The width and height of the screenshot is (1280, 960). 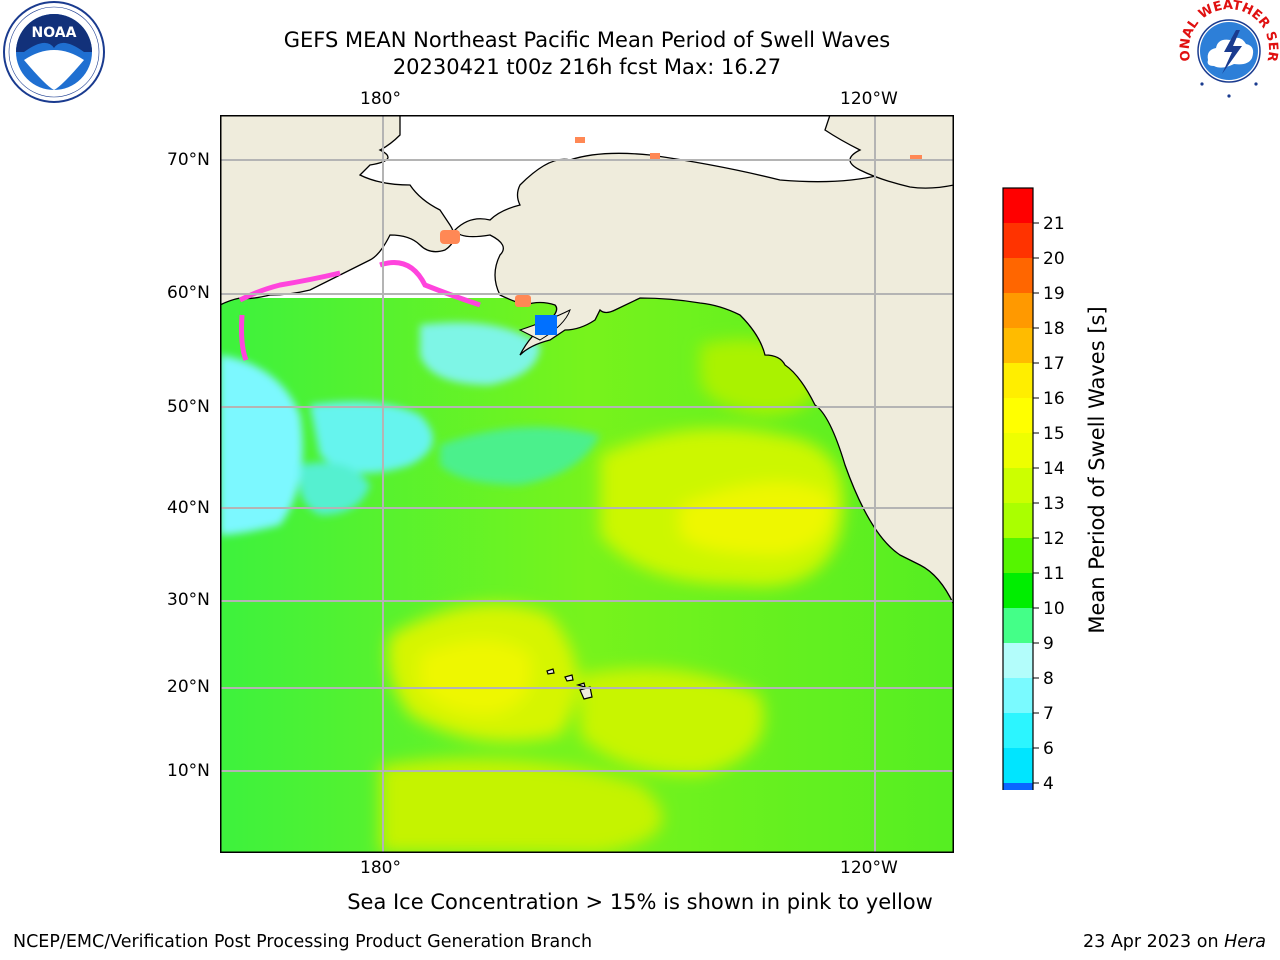 What do you see at coordinates (1048, 782) in the screenshot?
I see `colorbar-tick-label: 4` at bounding box center [1048, 782].